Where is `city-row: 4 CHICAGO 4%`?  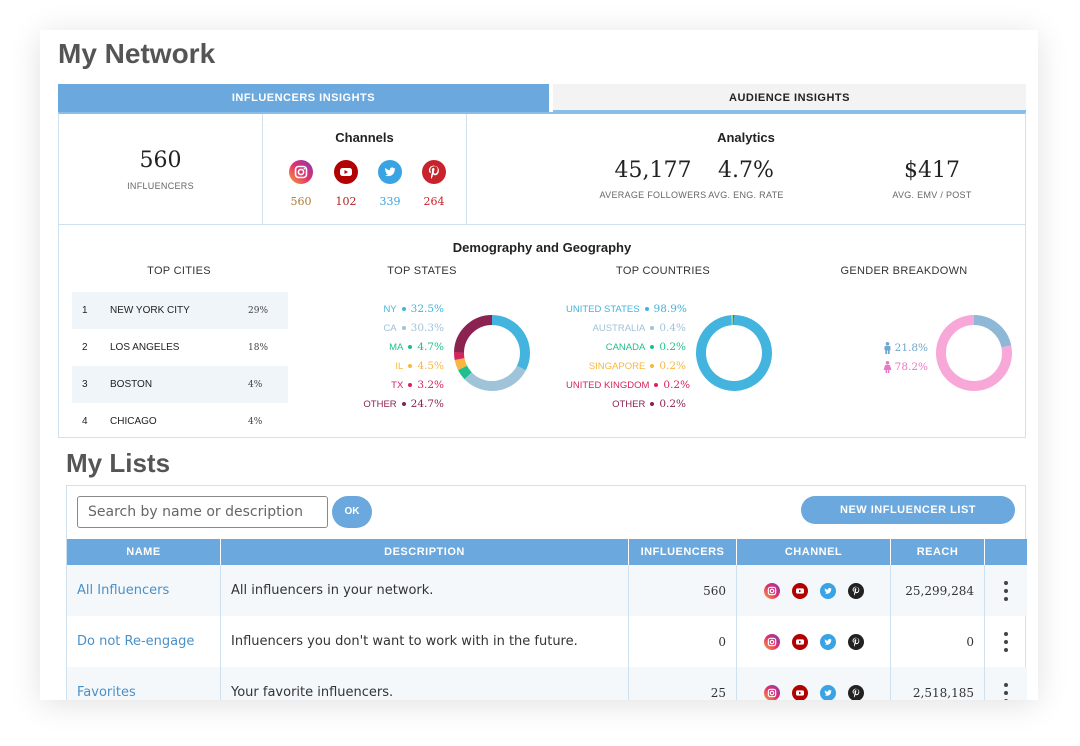 city-row: 4 CHICAGO 4% is located at coordinates (180, 413).